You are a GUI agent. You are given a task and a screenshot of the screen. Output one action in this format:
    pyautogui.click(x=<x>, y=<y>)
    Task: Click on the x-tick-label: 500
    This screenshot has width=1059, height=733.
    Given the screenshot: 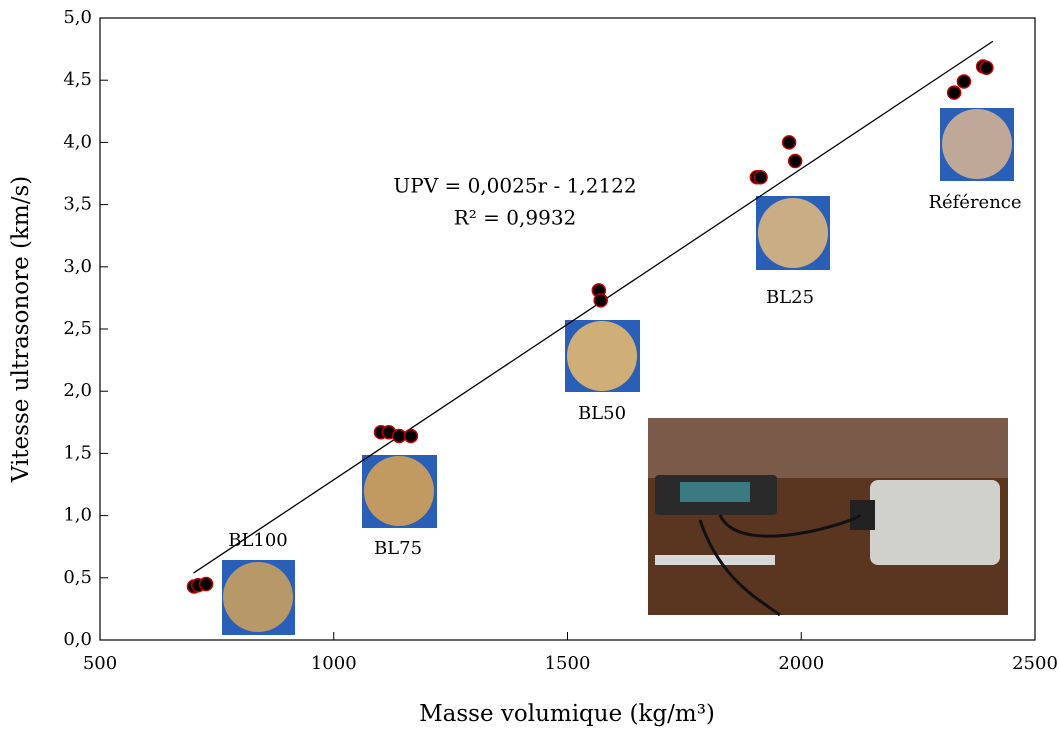 What is the action you would take?
    pyautogui.click(x=100, y=663)
    